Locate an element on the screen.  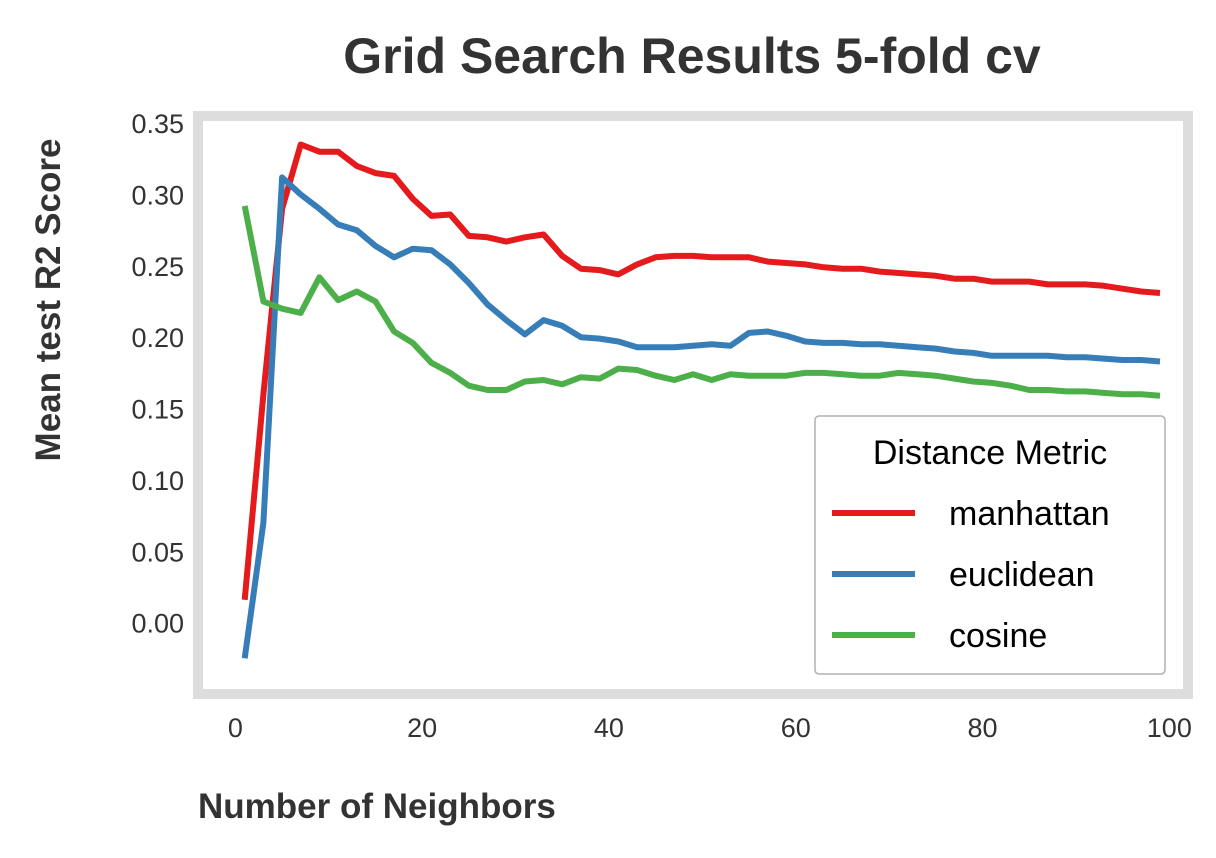
x-tick-label: 80 is located at coordinates (983, 728).